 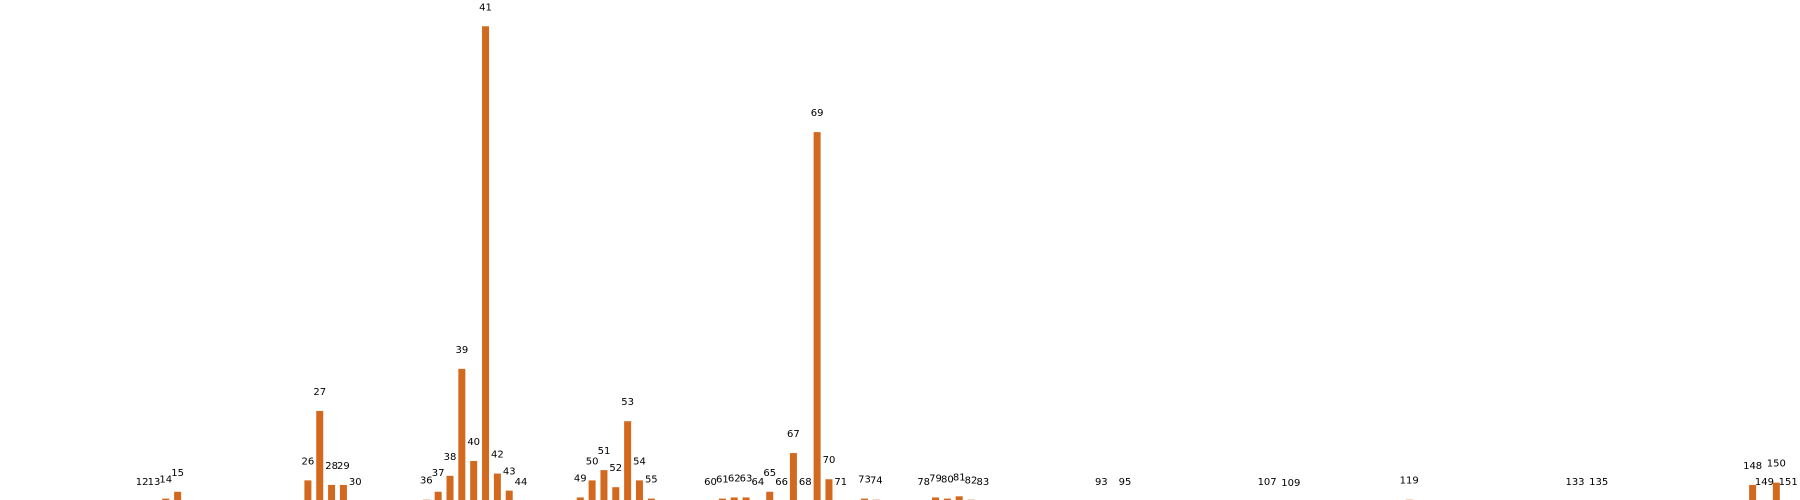 What do you see at coordinates (817, 113) in the screenshot?
I see `bar-label-69: 69` at bounding box center [817, 113].